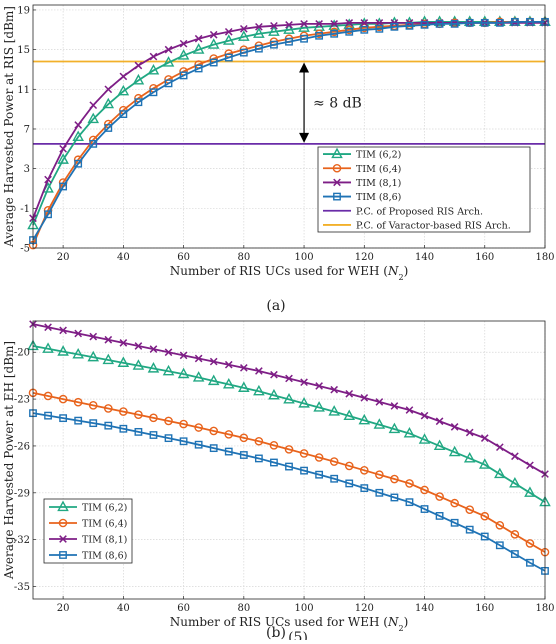 The width and height of the screenshot is (556, 644). What do you see at coordinates (393, 271) in the screenshot?
I see `x-axis-label-var: N` at bounding box center [393, 271].